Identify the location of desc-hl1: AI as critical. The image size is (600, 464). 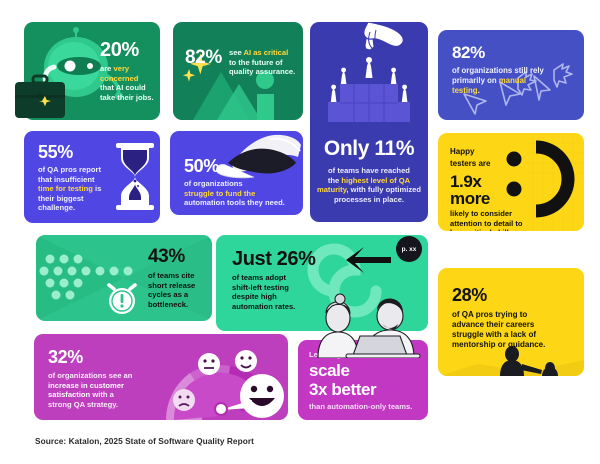
(266, 52).